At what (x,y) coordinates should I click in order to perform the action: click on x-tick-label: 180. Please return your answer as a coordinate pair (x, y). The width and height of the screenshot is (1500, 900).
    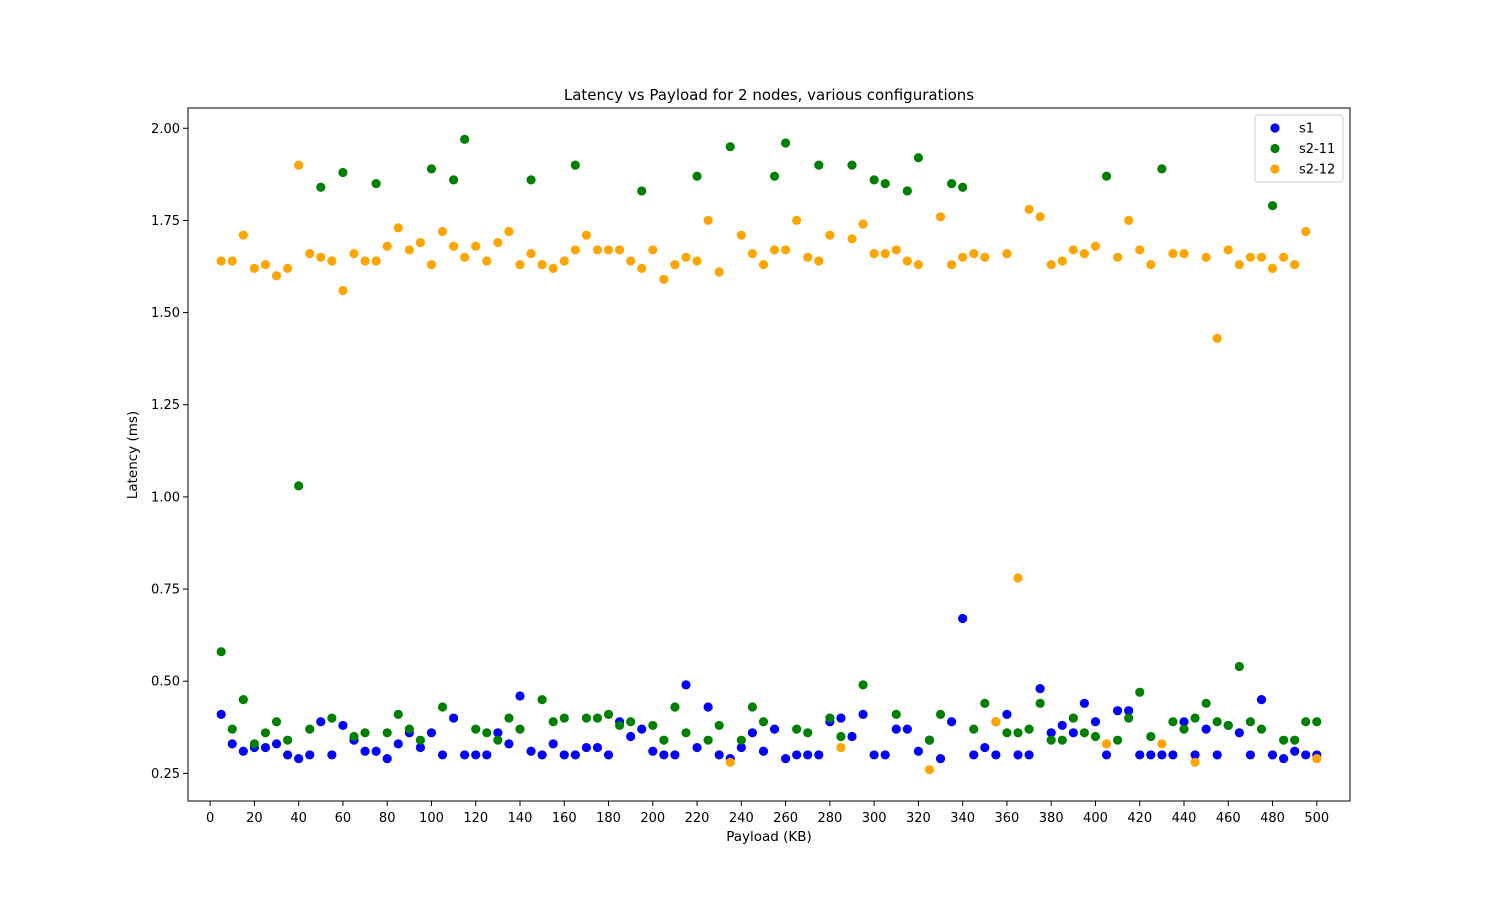
    Looking at the image, I should click on (608, 818).